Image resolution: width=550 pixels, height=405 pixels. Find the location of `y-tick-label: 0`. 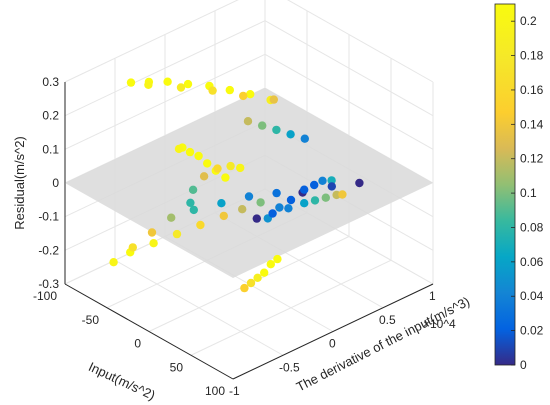

y-tick-label: 0 is located at coordinates (332, 344).